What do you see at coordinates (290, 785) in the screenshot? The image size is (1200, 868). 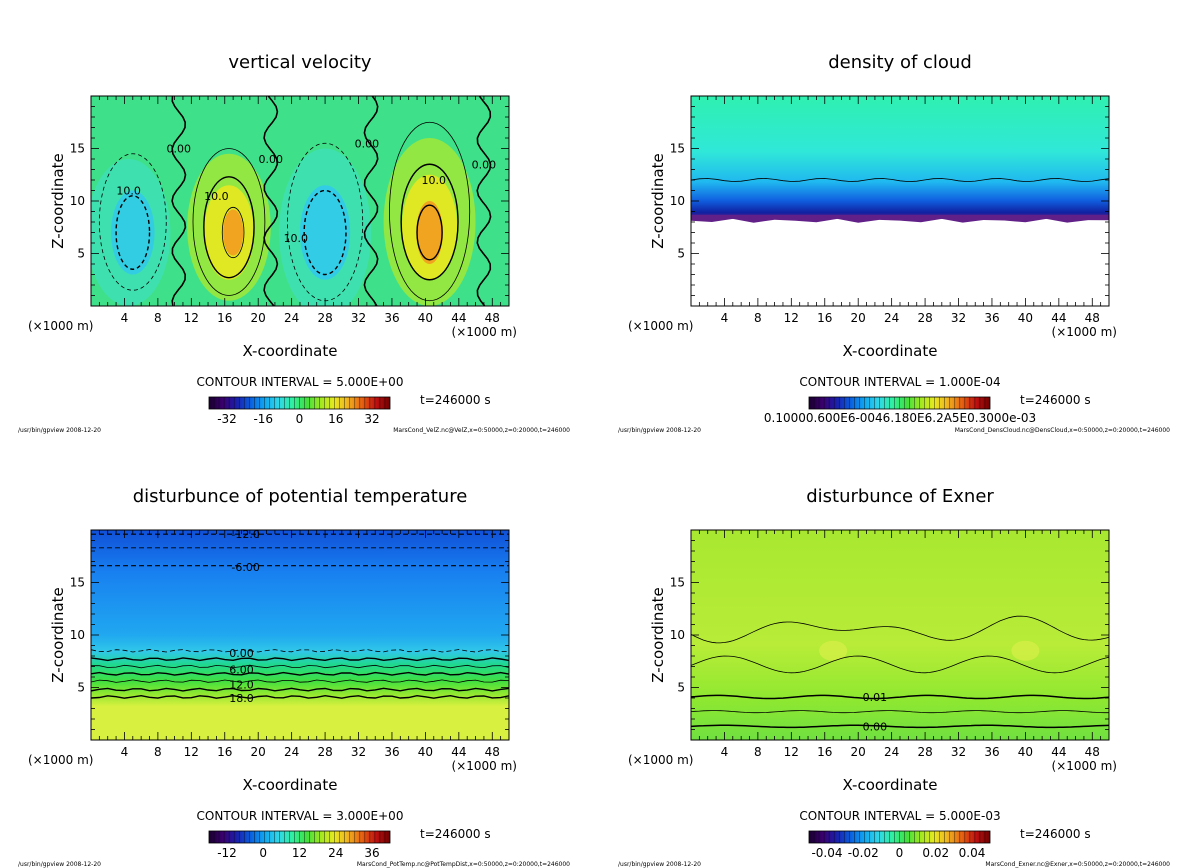 I see `x-axis-label: X-coordinate` at bounding box center [290, 785].